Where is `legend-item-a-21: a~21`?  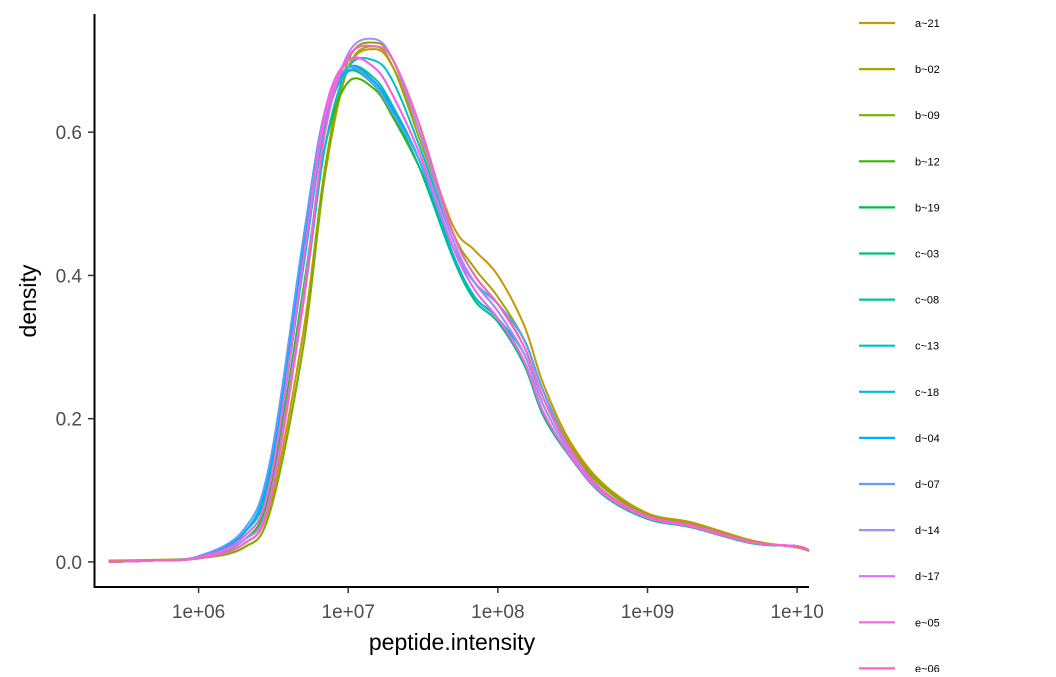 legend-item-a-21: a~21 is located at coordinates (899, 24).